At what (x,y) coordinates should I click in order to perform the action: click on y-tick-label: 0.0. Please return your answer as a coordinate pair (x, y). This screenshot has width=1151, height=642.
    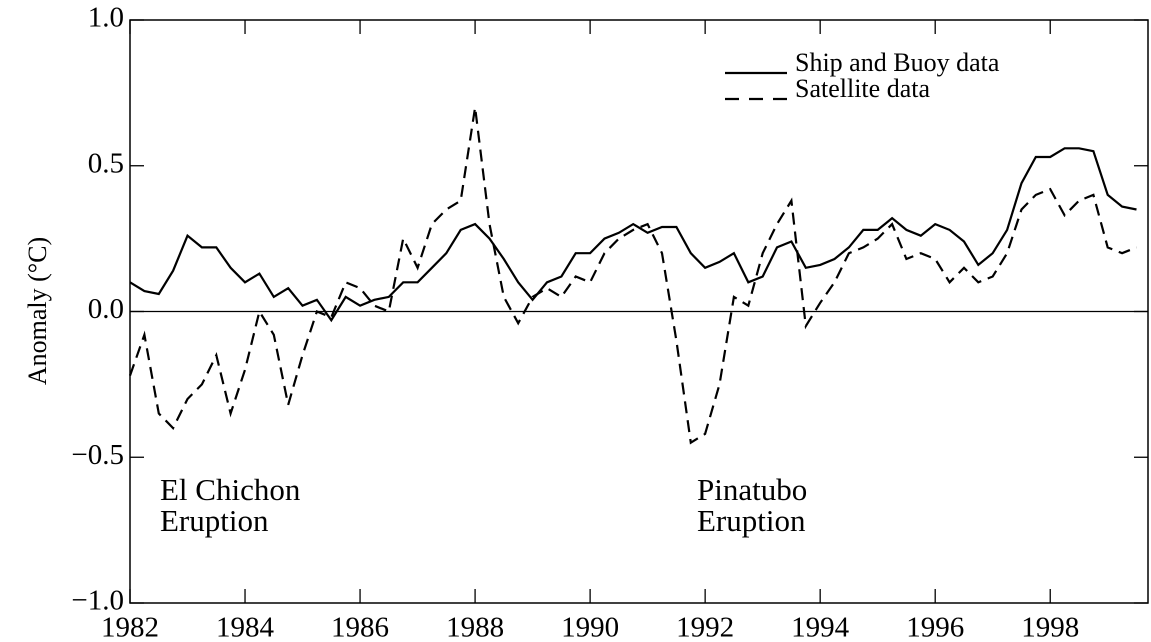
    Looking at the image, I should click on (106, 309).